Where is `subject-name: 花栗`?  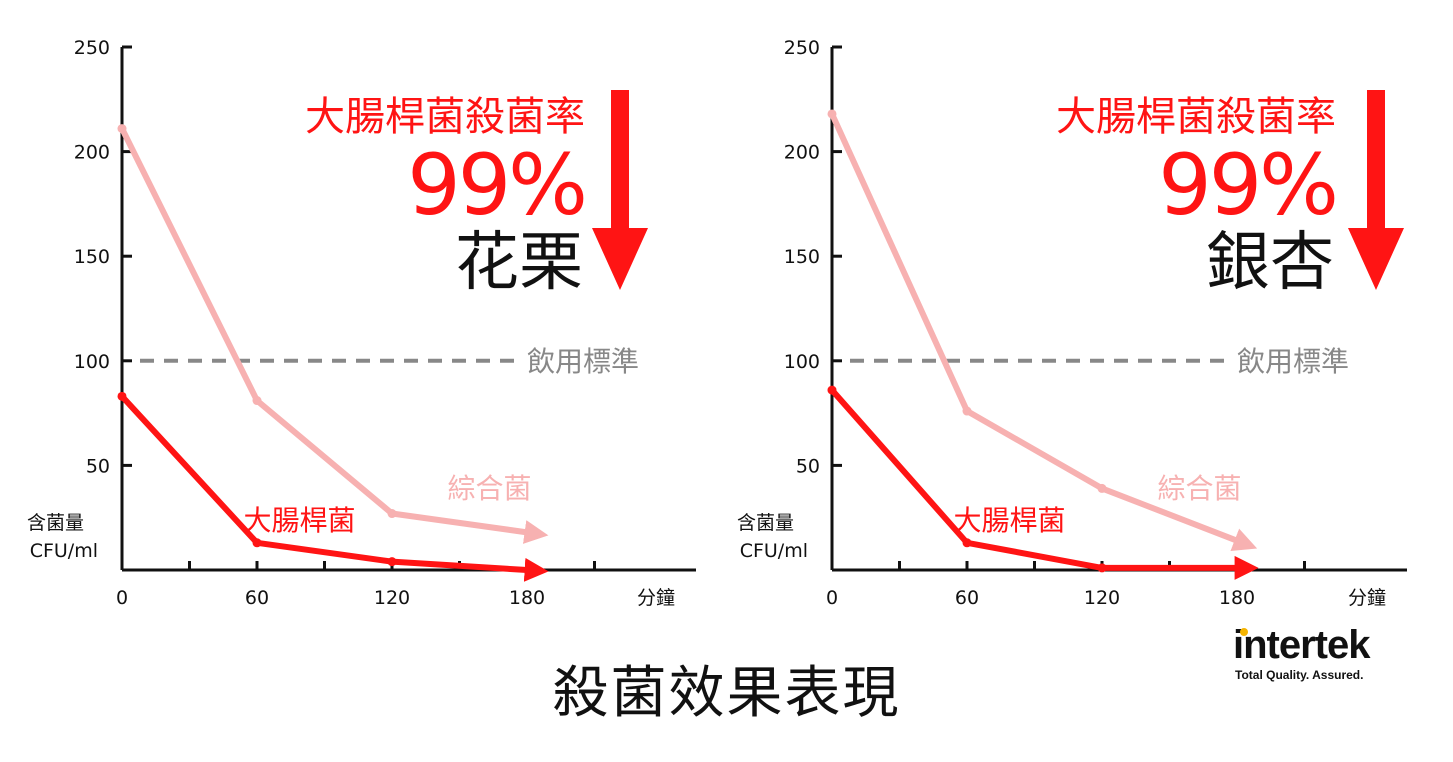
subject-name: 花栗 is located at coordinates (519, 263).